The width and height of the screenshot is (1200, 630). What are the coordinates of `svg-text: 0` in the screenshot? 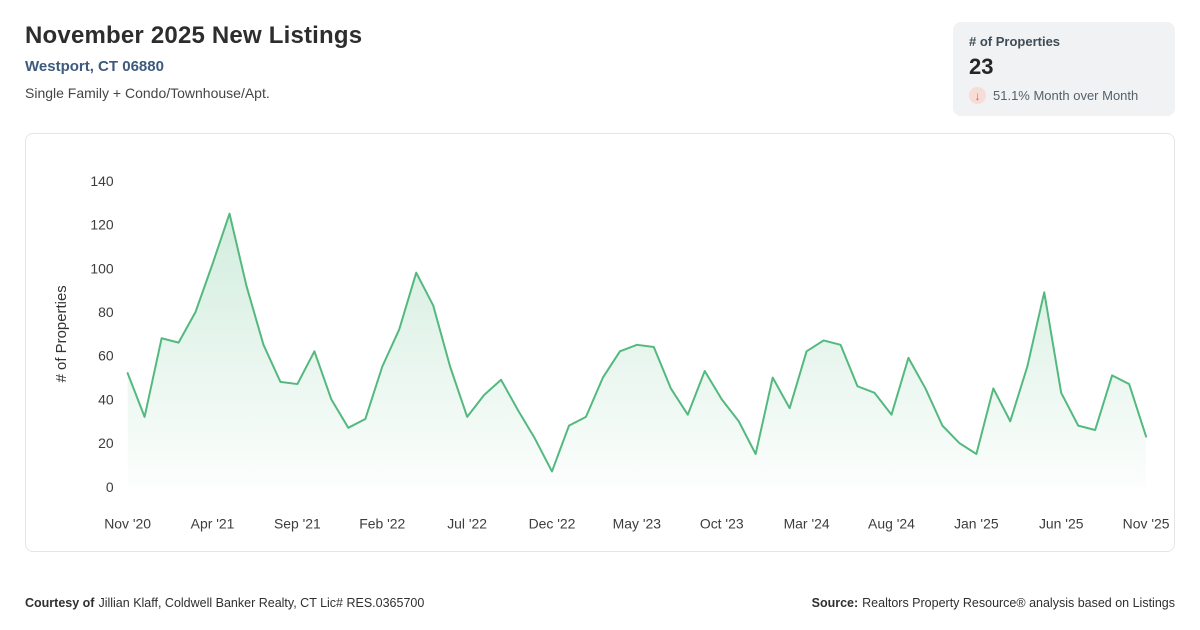 It's located at (110, 487).